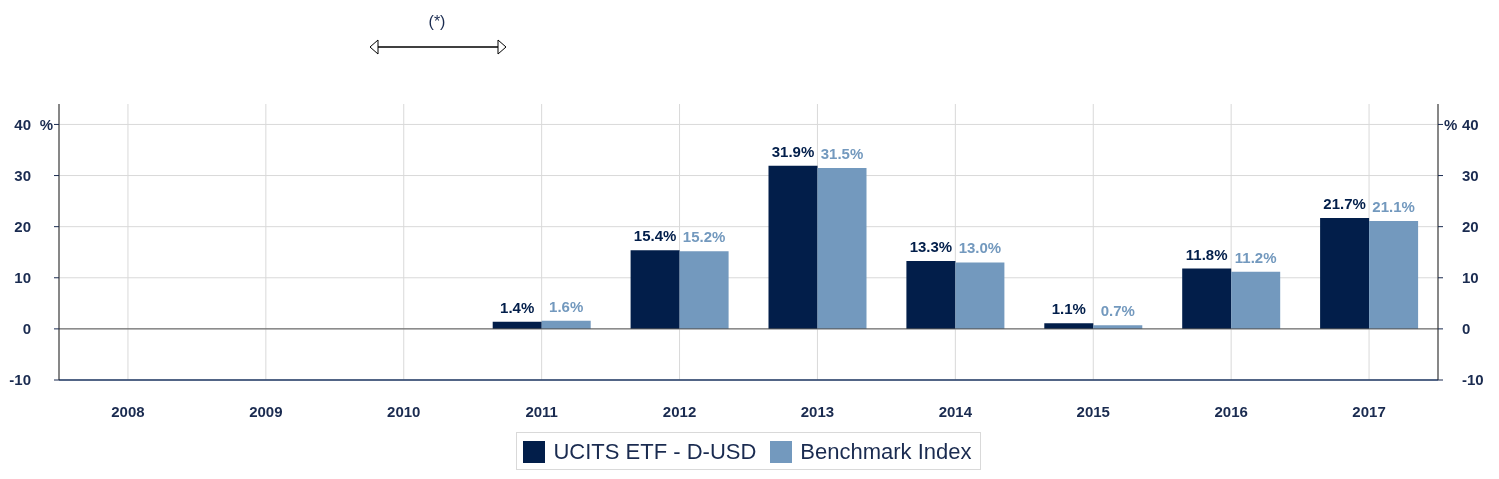 The height and width of the screenshot is (479, 1499). Describe the element at coordinates (655, 452) in the screenshot. I see `legend-label: UCITS ETF - D-USD` at that location.